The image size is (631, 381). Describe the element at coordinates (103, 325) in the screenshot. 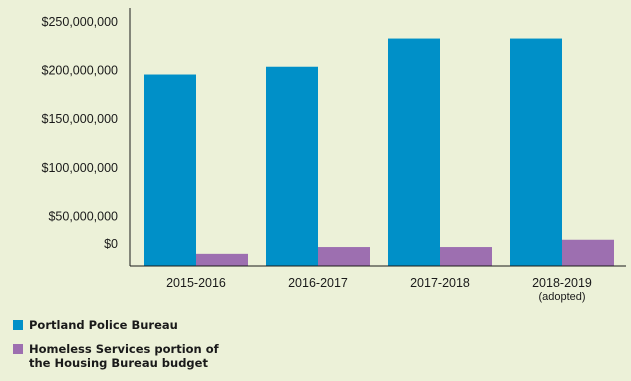

I see `legend-label-police: Portland Police Bureau` at that location.